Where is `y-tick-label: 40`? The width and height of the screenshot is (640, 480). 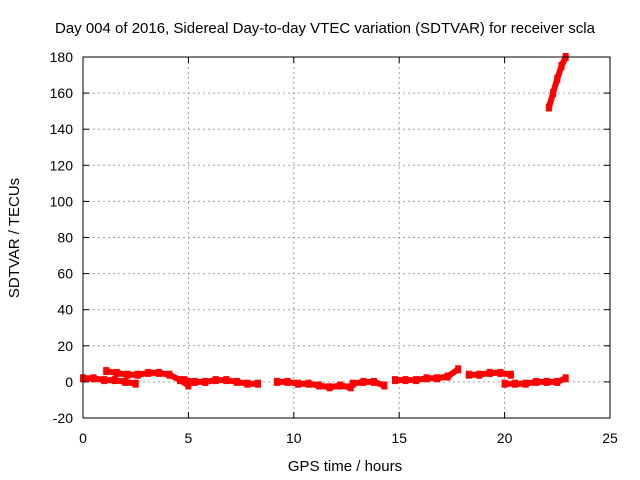 y-tick-label: 40 is located at coordinates (65, 310).